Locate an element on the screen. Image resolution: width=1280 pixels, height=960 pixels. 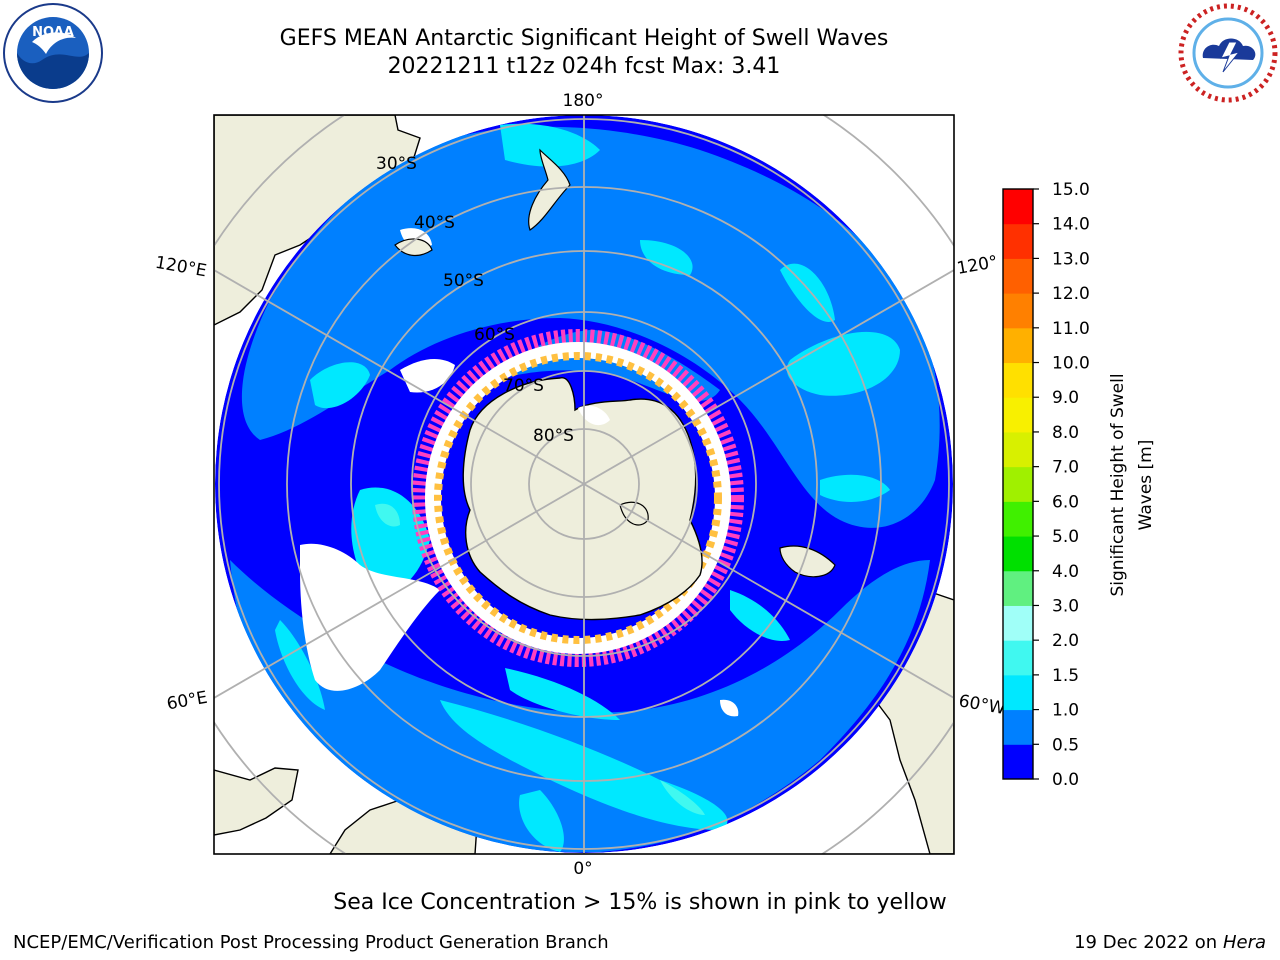
colorbar-tick-label: 5.0 is located at coordinates (1065, 537).